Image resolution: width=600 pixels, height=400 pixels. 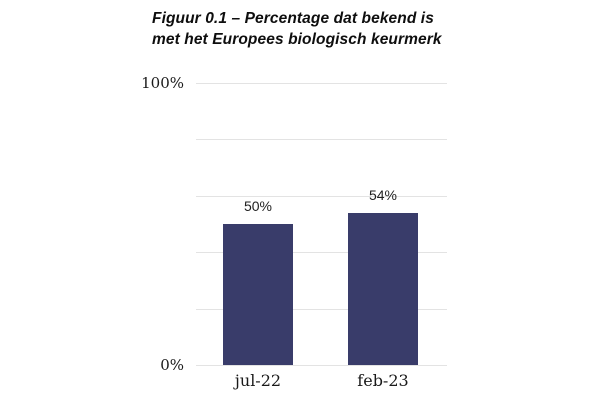 What do you see at coordinates (383, 380) in the screenshot?
I see `x-axis-label-feb-23: feb-23` at bounding box center [383, 380].